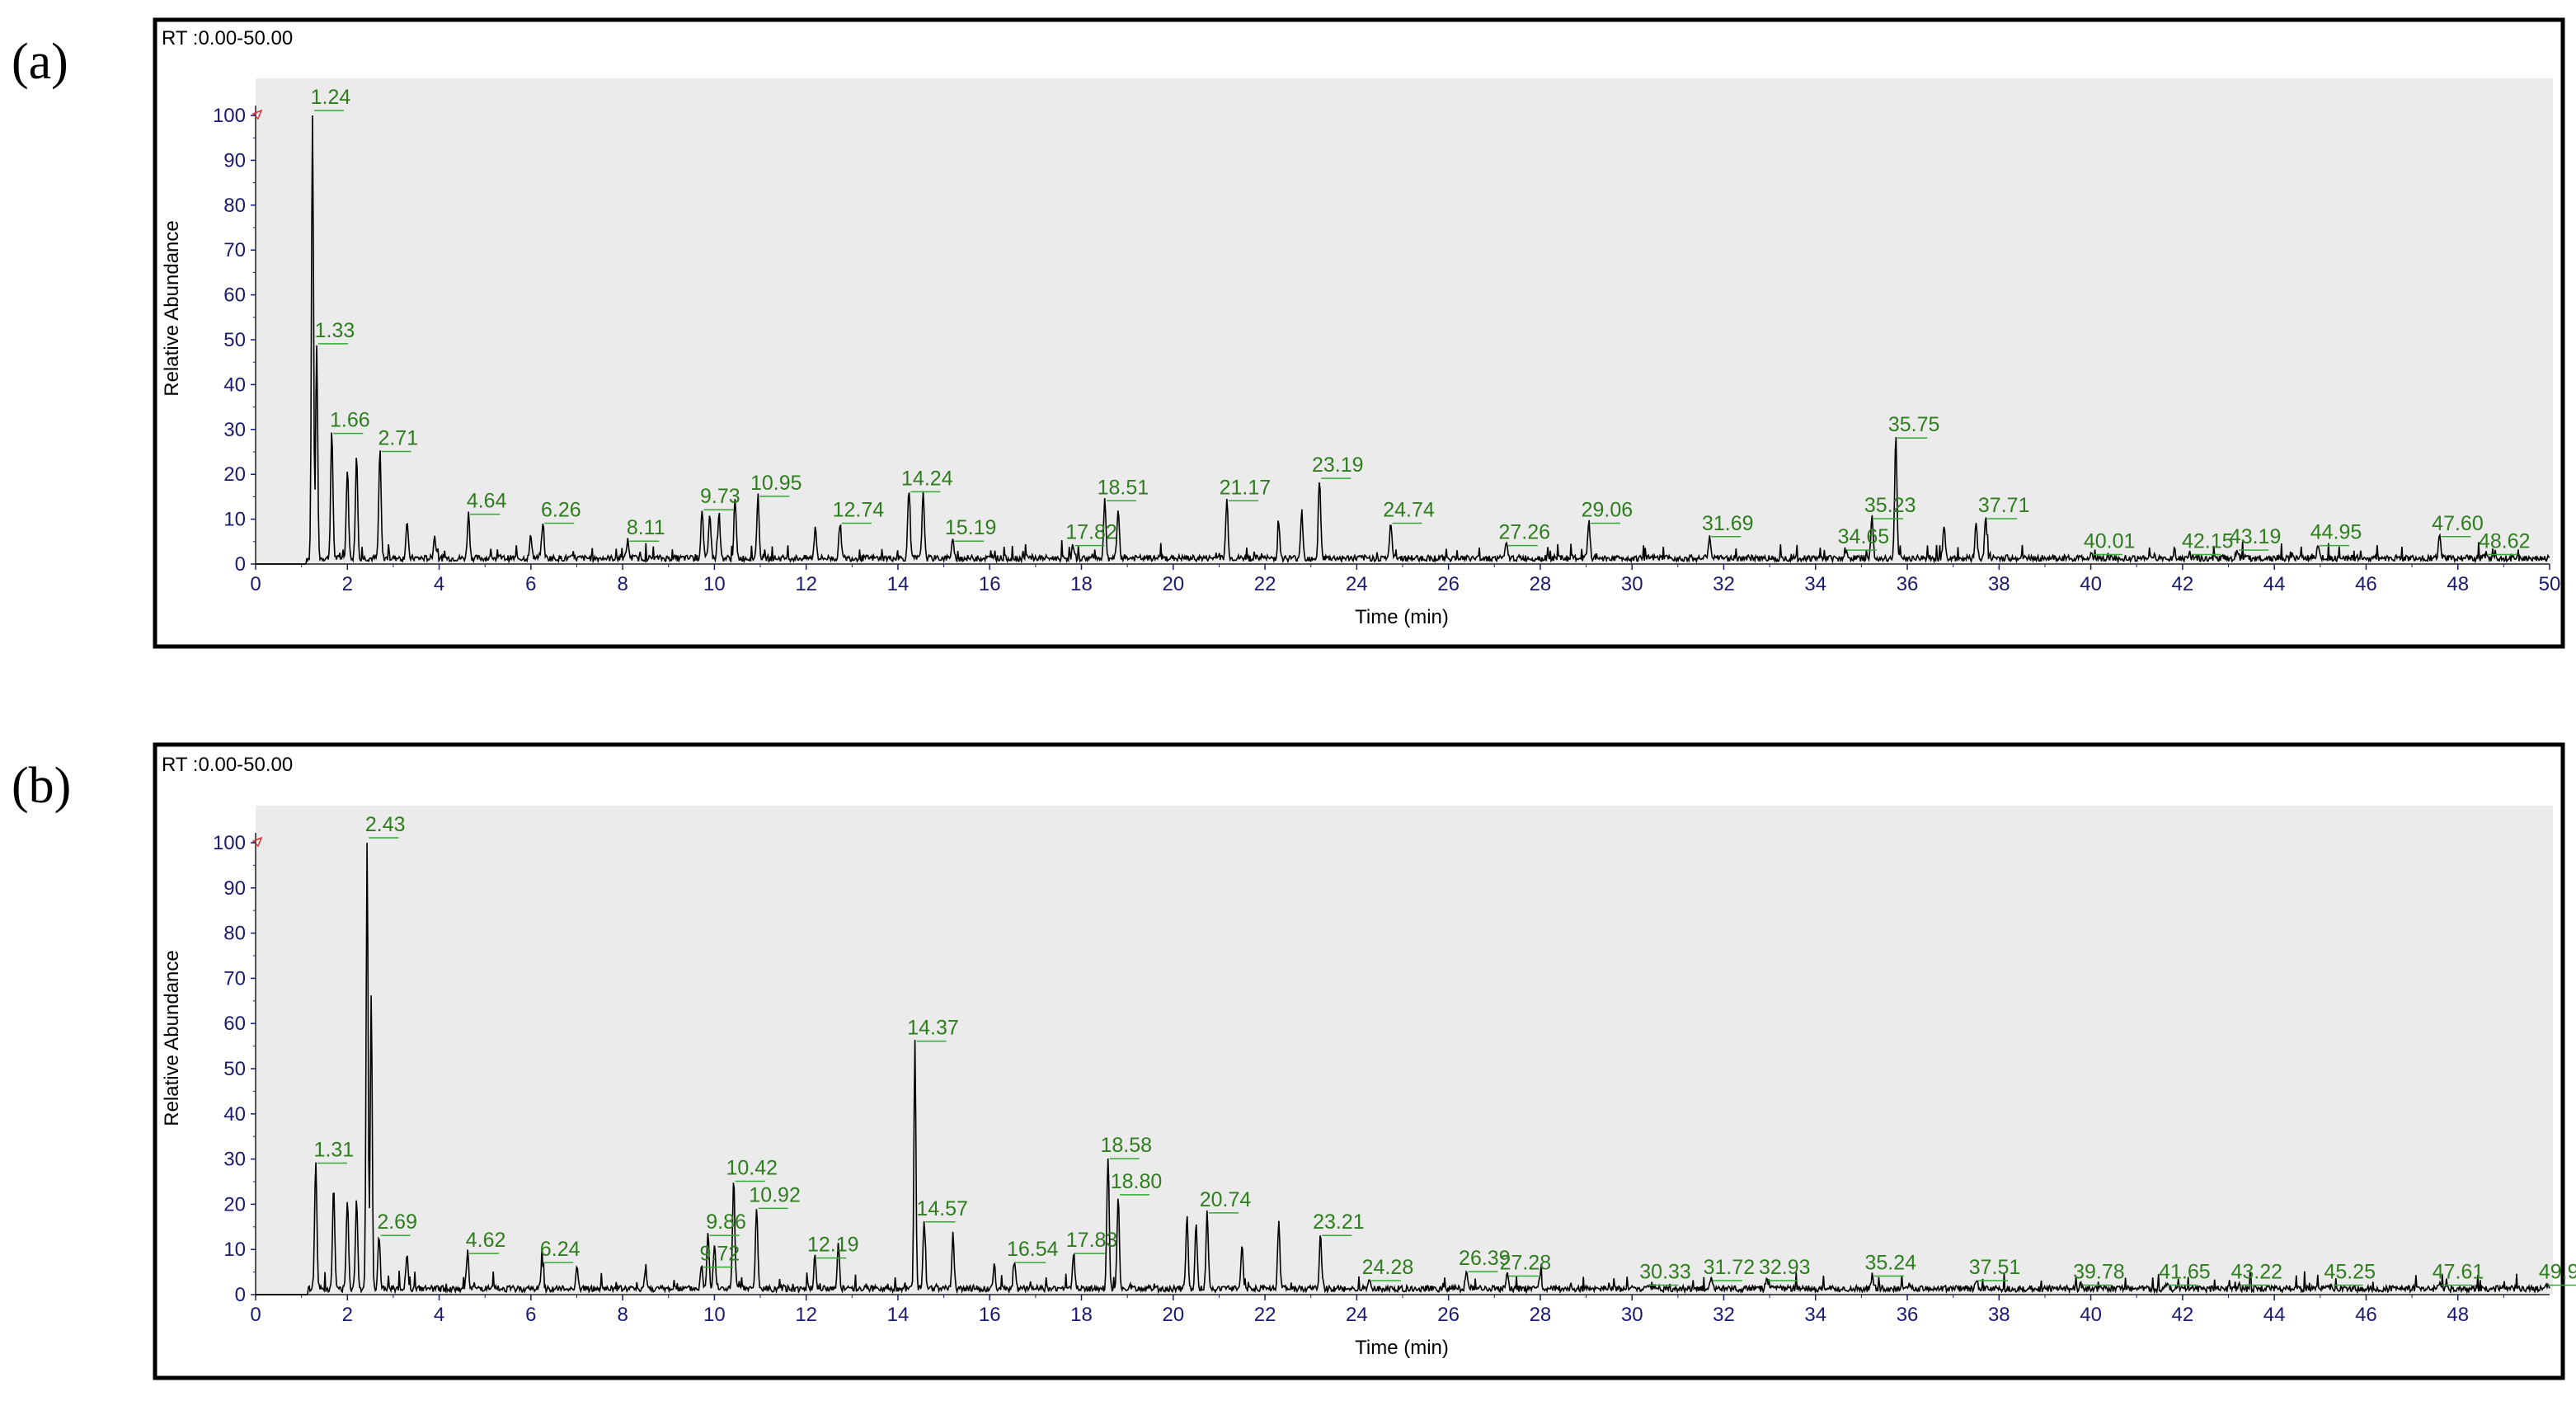 This screenshot has height=1401, width=2576. What do you see at coordinates (1890, 1263) in the screenshot?
I see `peak-label: 35.24` at bounding box center [1890, 1263].